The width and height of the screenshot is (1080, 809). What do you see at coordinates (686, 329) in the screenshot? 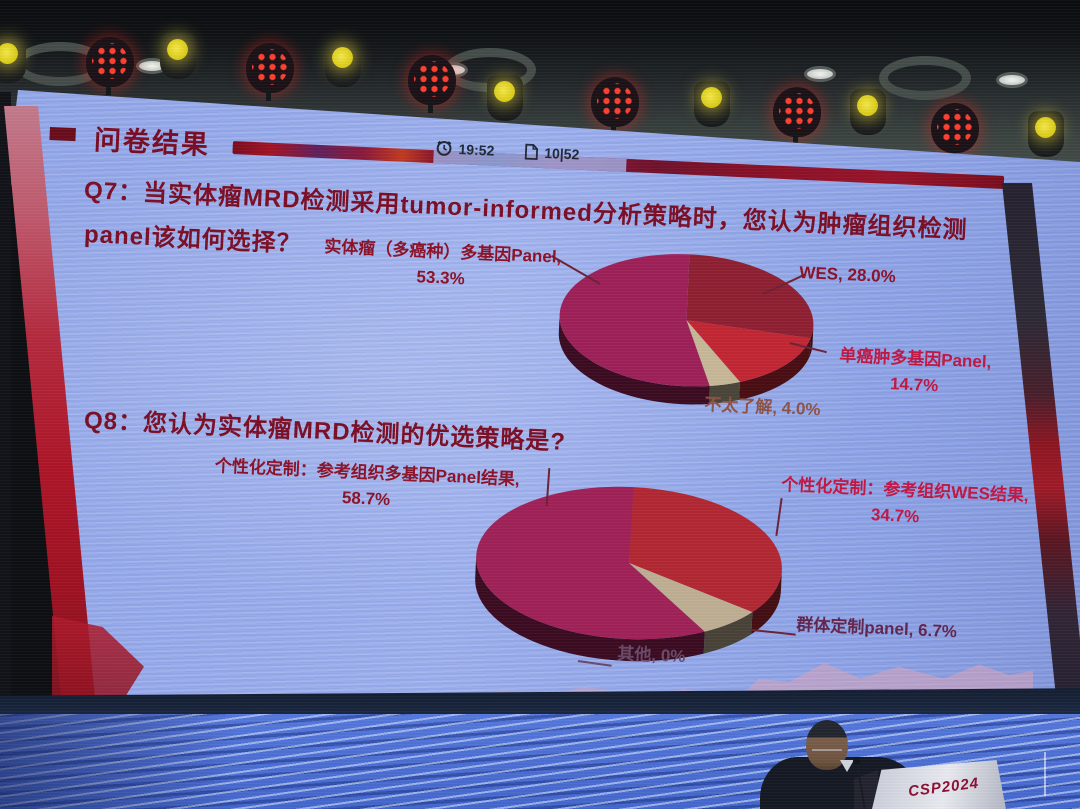
I see `q7-pie-chart` at bounding box center [686, 329].